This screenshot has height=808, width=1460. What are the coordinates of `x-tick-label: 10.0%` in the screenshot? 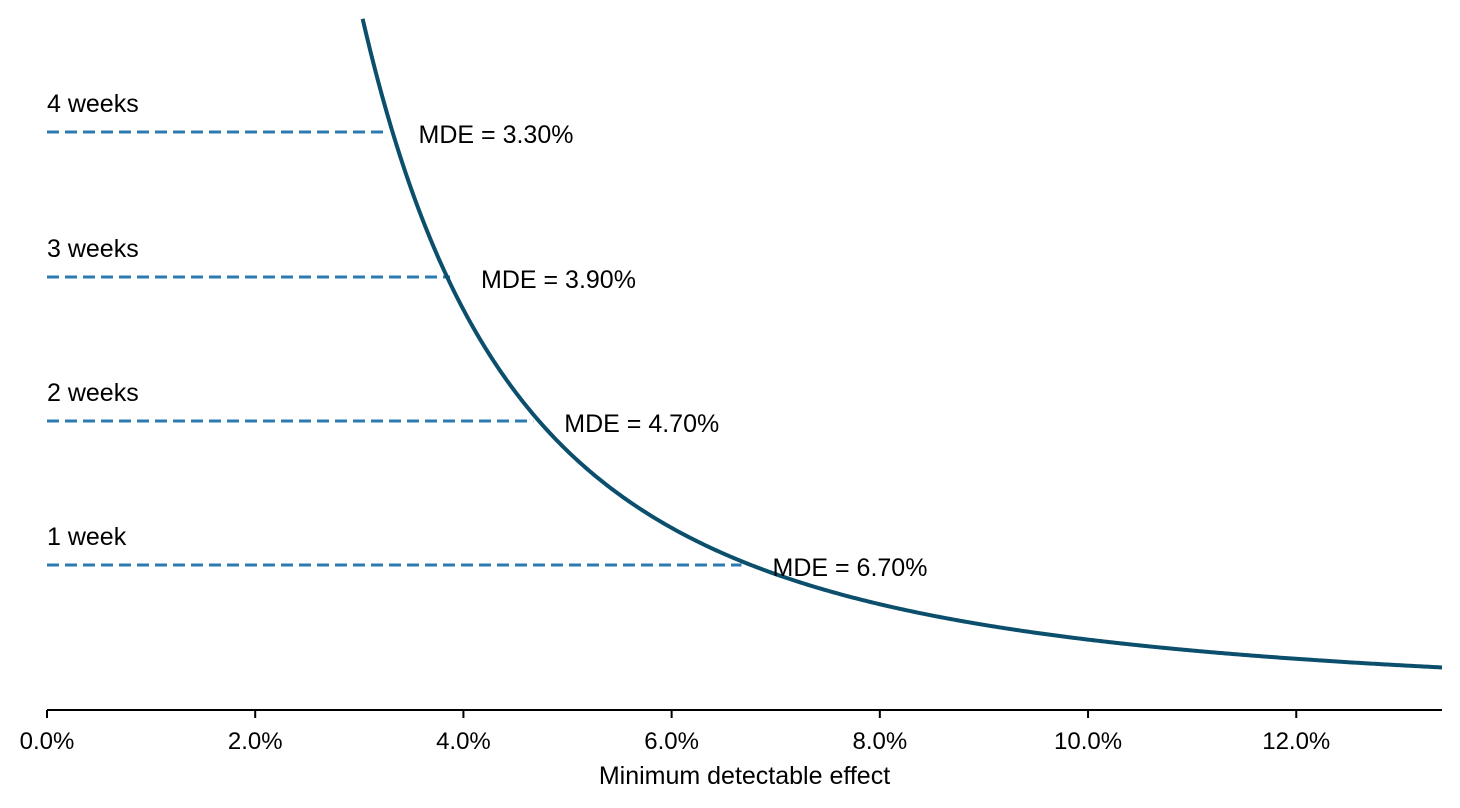 It's located at (1088, 741).